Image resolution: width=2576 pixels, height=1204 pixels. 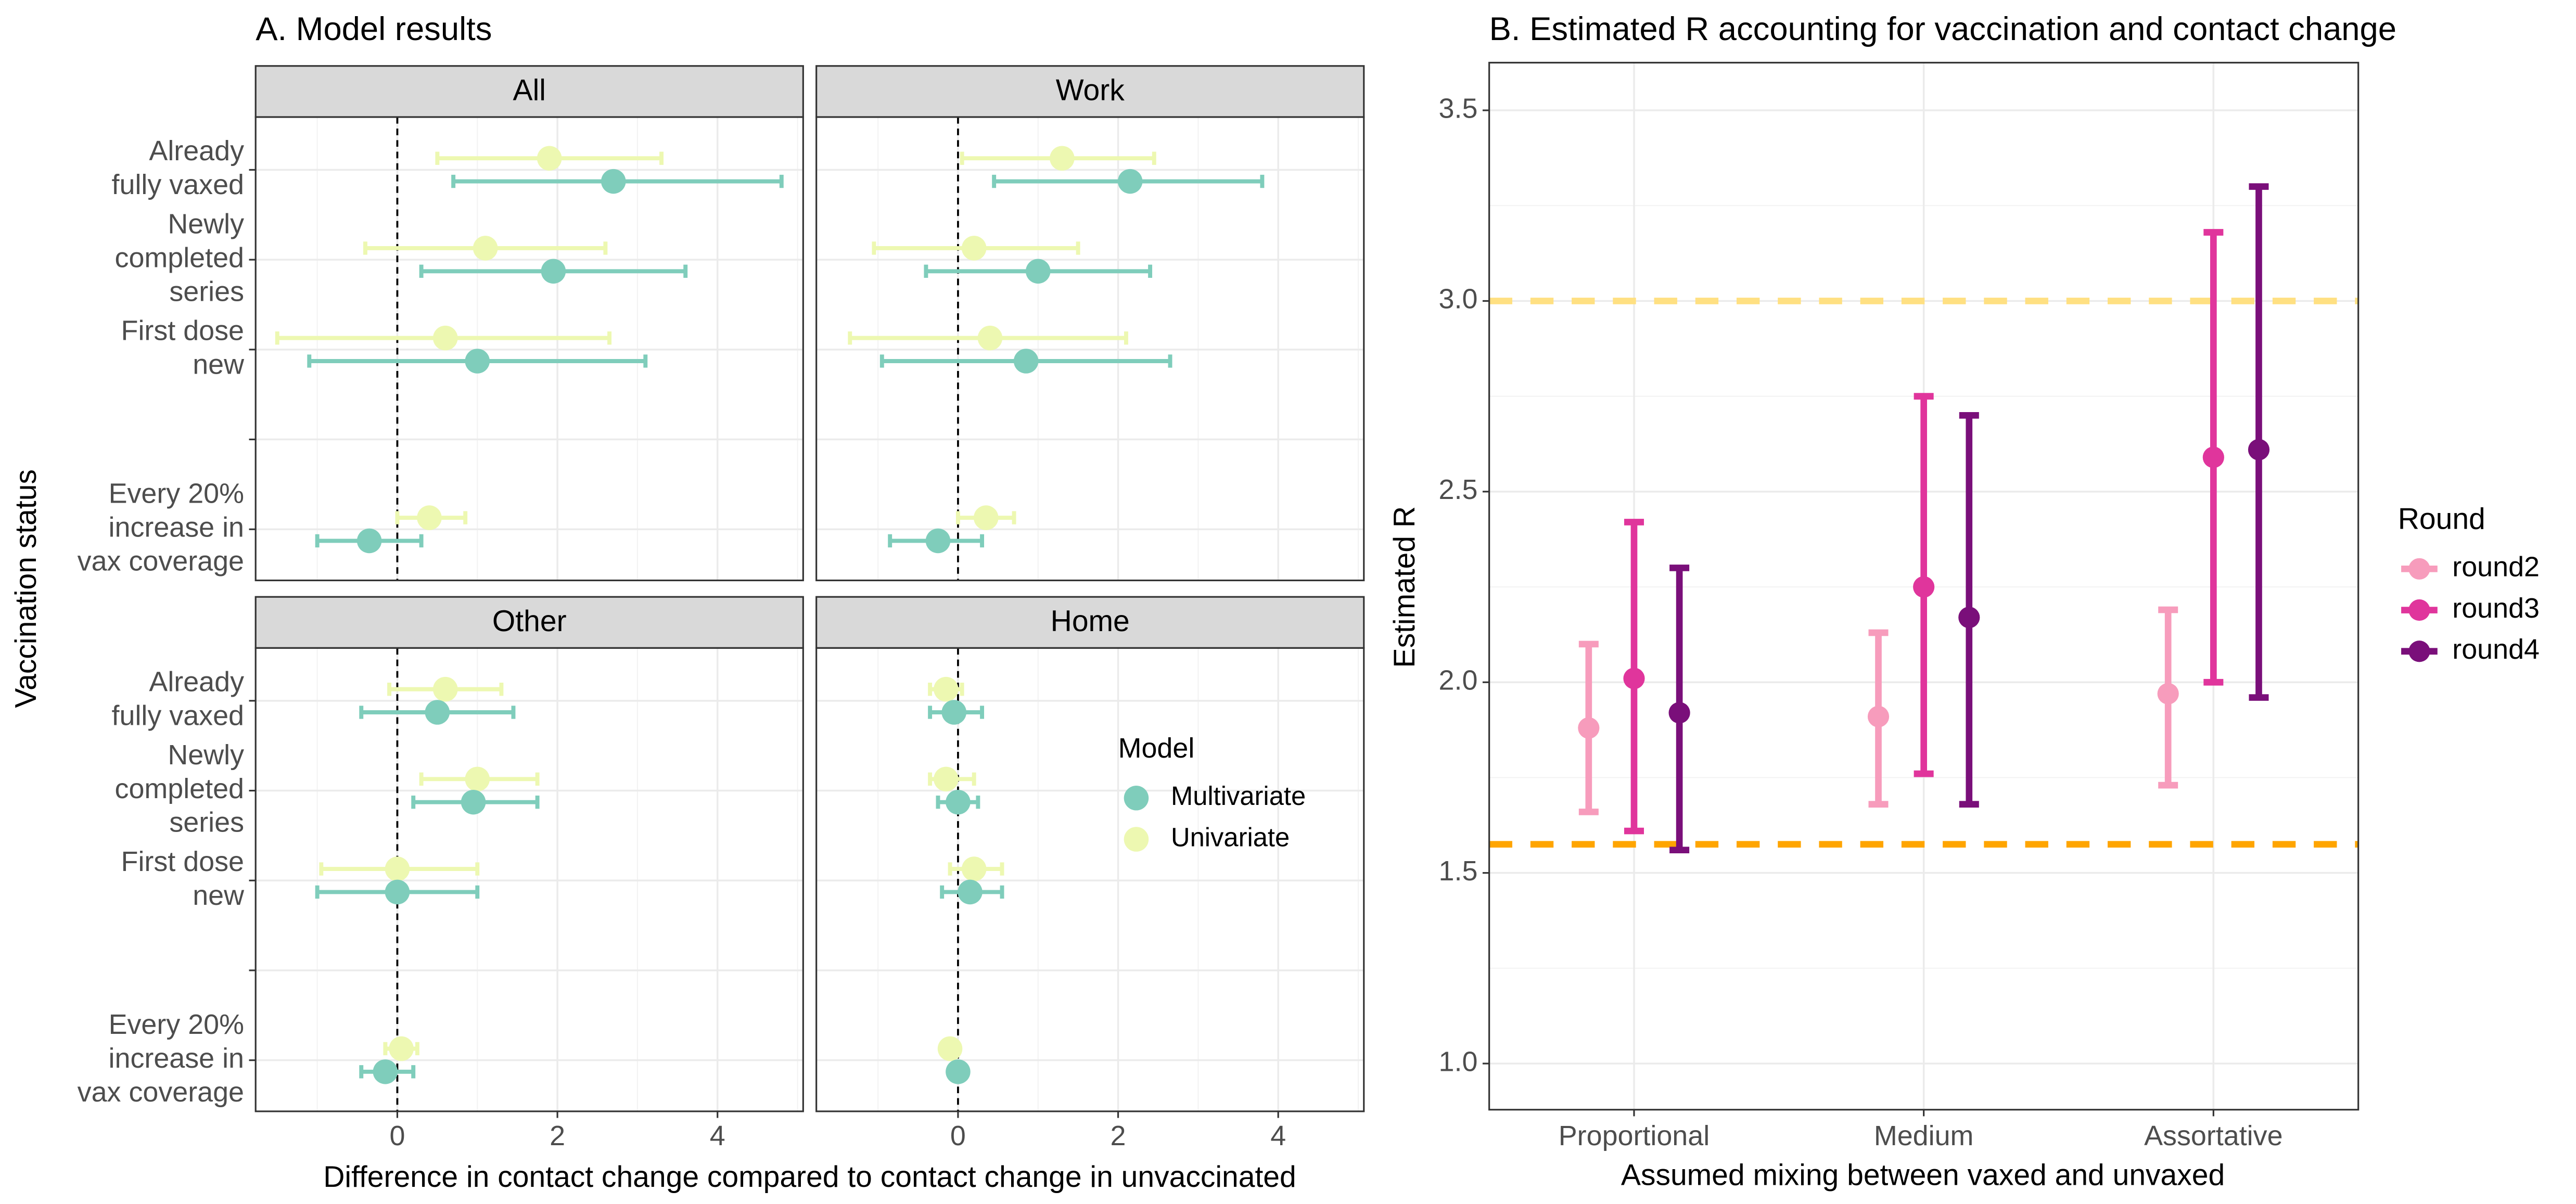 I want to click on chart-title: A. Model results, so click(x=374, y=29).